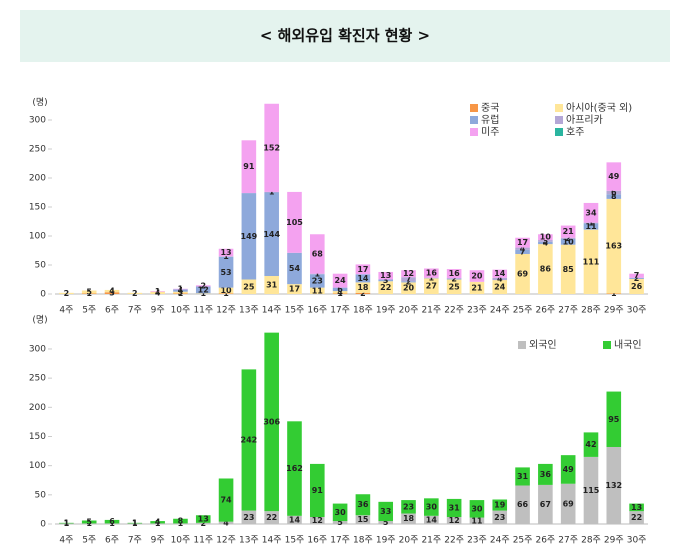 This screenshot has width=680, height=556. I want to click on y-axis-label: (명), so click(39, 102).